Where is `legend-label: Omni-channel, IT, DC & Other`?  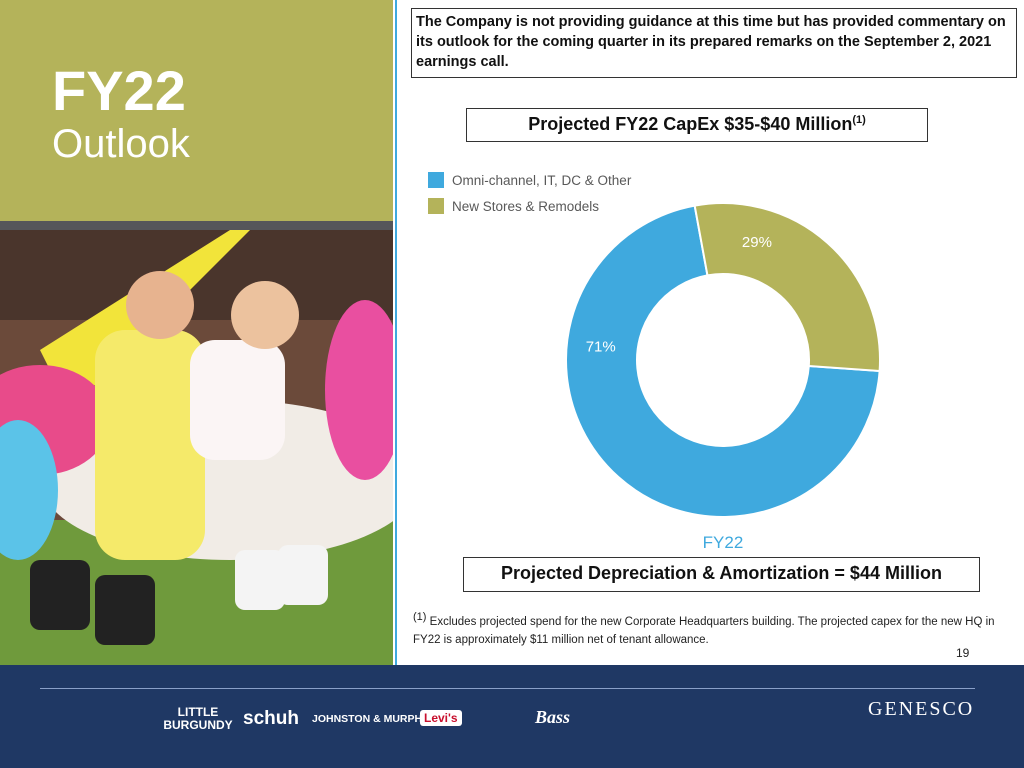 legend-label: Omni-channel, IT, DC & Other is located at coordinates (542, 180).